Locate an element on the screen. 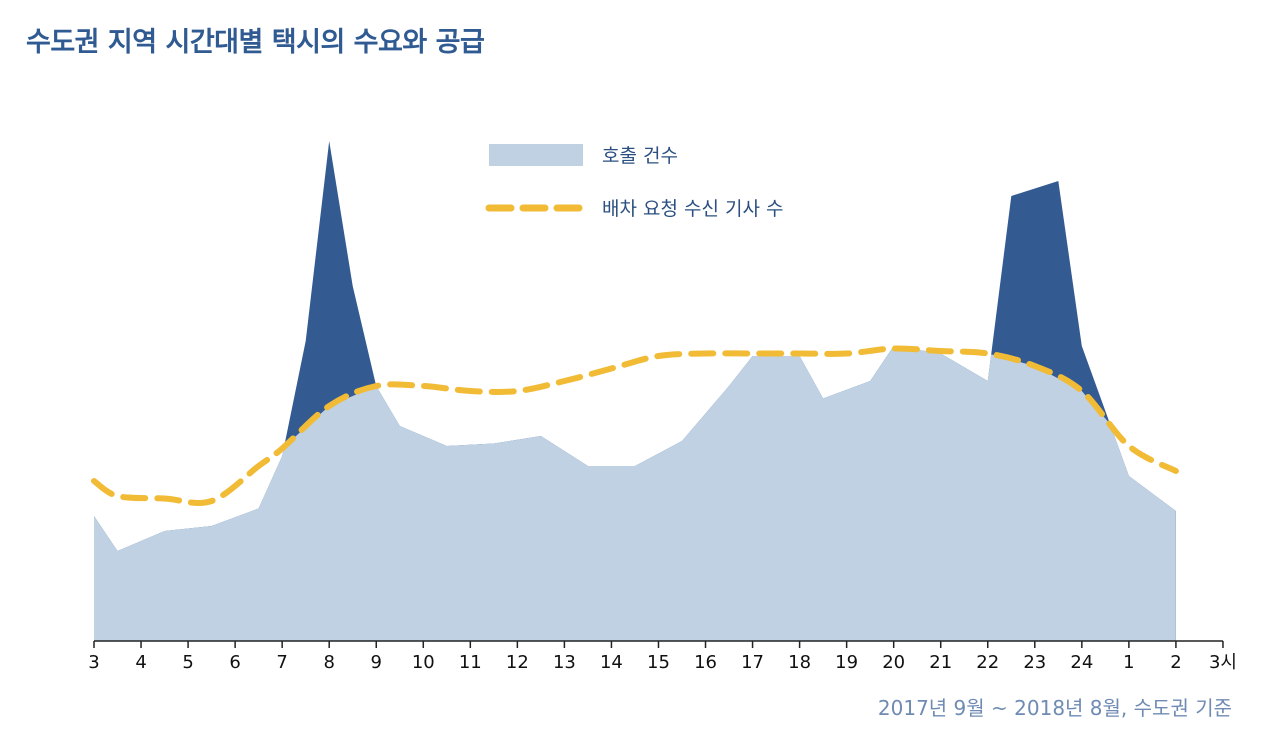  x-tick-label: 9 is located at coordinates (376, 662).